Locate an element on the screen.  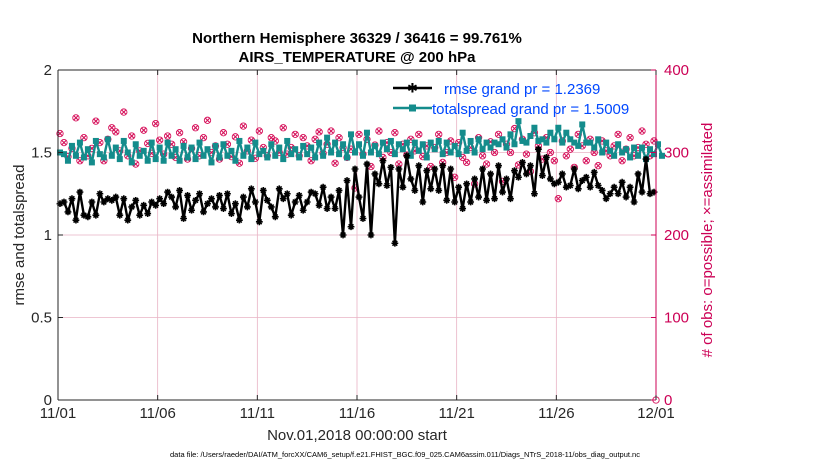
x-tick-label: 11/21 is located at coordinates (456, 413).